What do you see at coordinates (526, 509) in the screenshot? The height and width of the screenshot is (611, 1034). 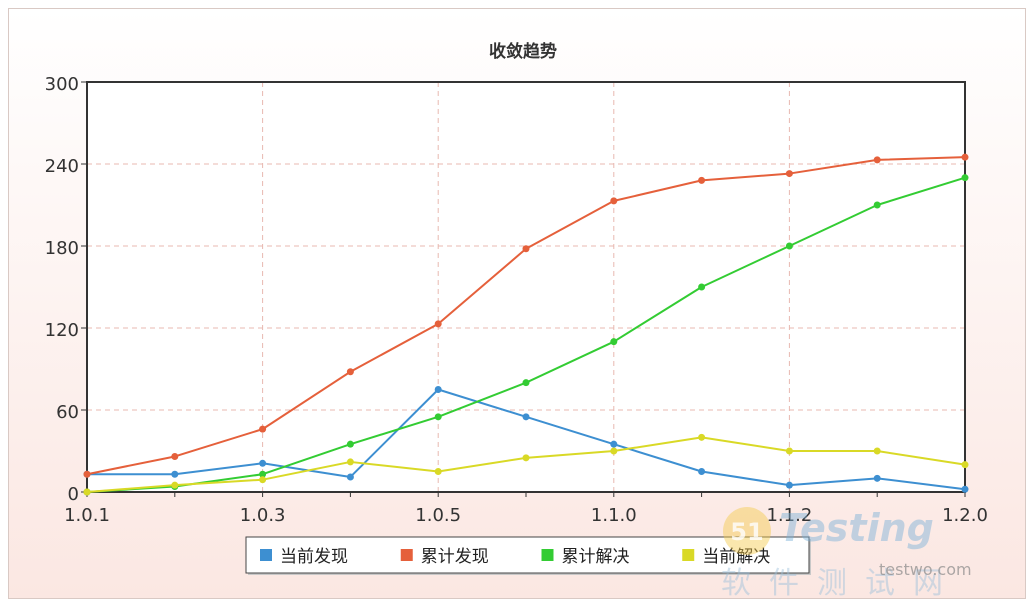 I see `x-axis: 1.0.1 1.0.3 1.0.5 1.1.0 1.1.2 1.2.0` at bounding box center [526, 509].